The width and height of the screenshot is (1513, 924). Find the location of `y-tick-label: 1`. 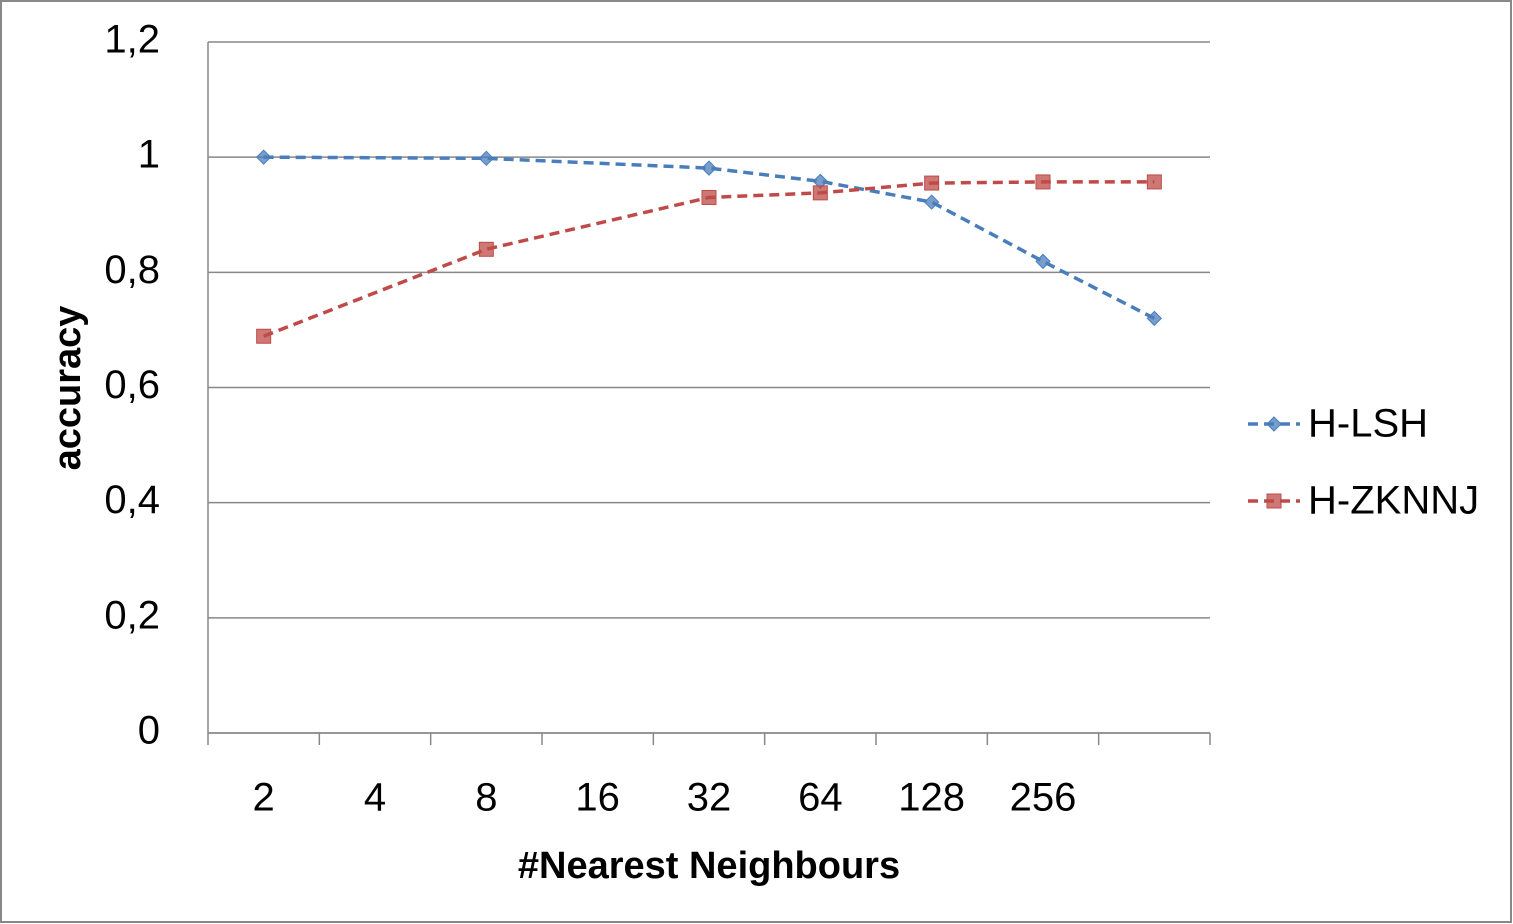

y-tick-label: 1 is located at coordinates (149, 155).